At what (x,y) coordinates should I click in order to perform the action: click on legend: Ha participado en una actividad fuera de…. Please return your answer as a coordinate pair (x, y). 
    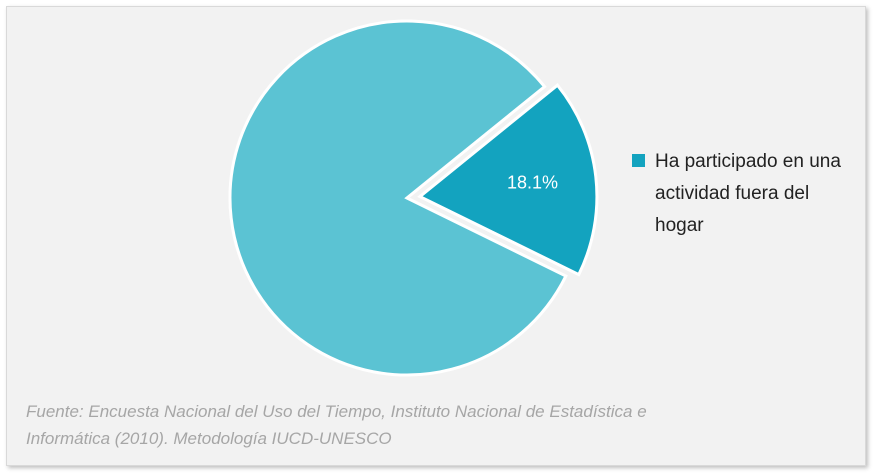
    Looking at the image, I should click on (747, 194).